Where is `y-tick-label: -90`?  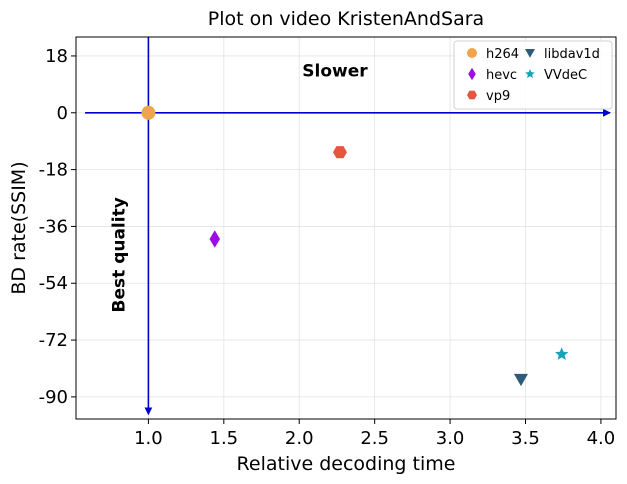 y-tick-label: -90 is located at coordinates (53, 397).